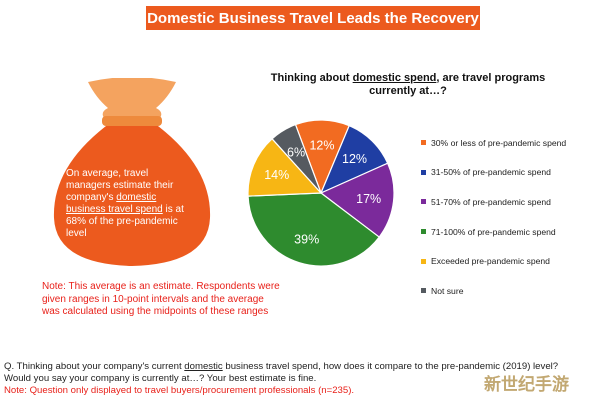  Describe the element at coordinates (491, 172) in the screenshot. I see `legend-label: 31-50% of pre-pandemic spend` at that location.